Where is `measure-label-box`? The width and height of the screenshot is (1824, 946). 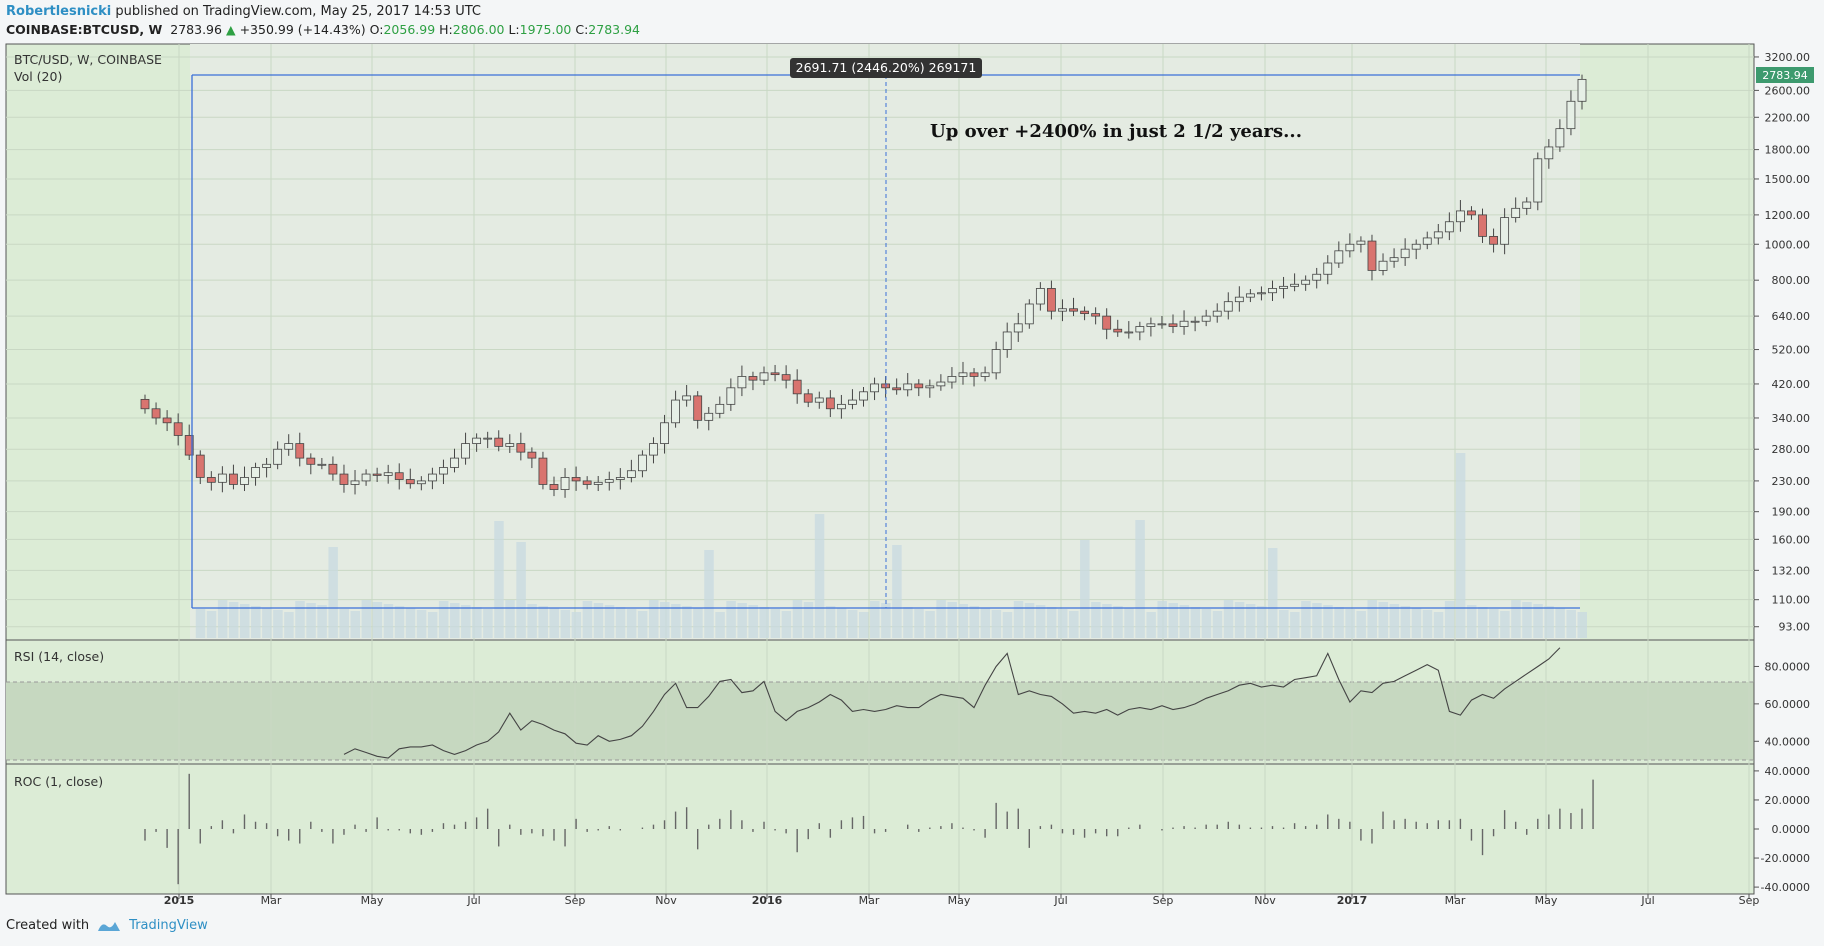
measure-label-box is located at coordinates (886, 68).